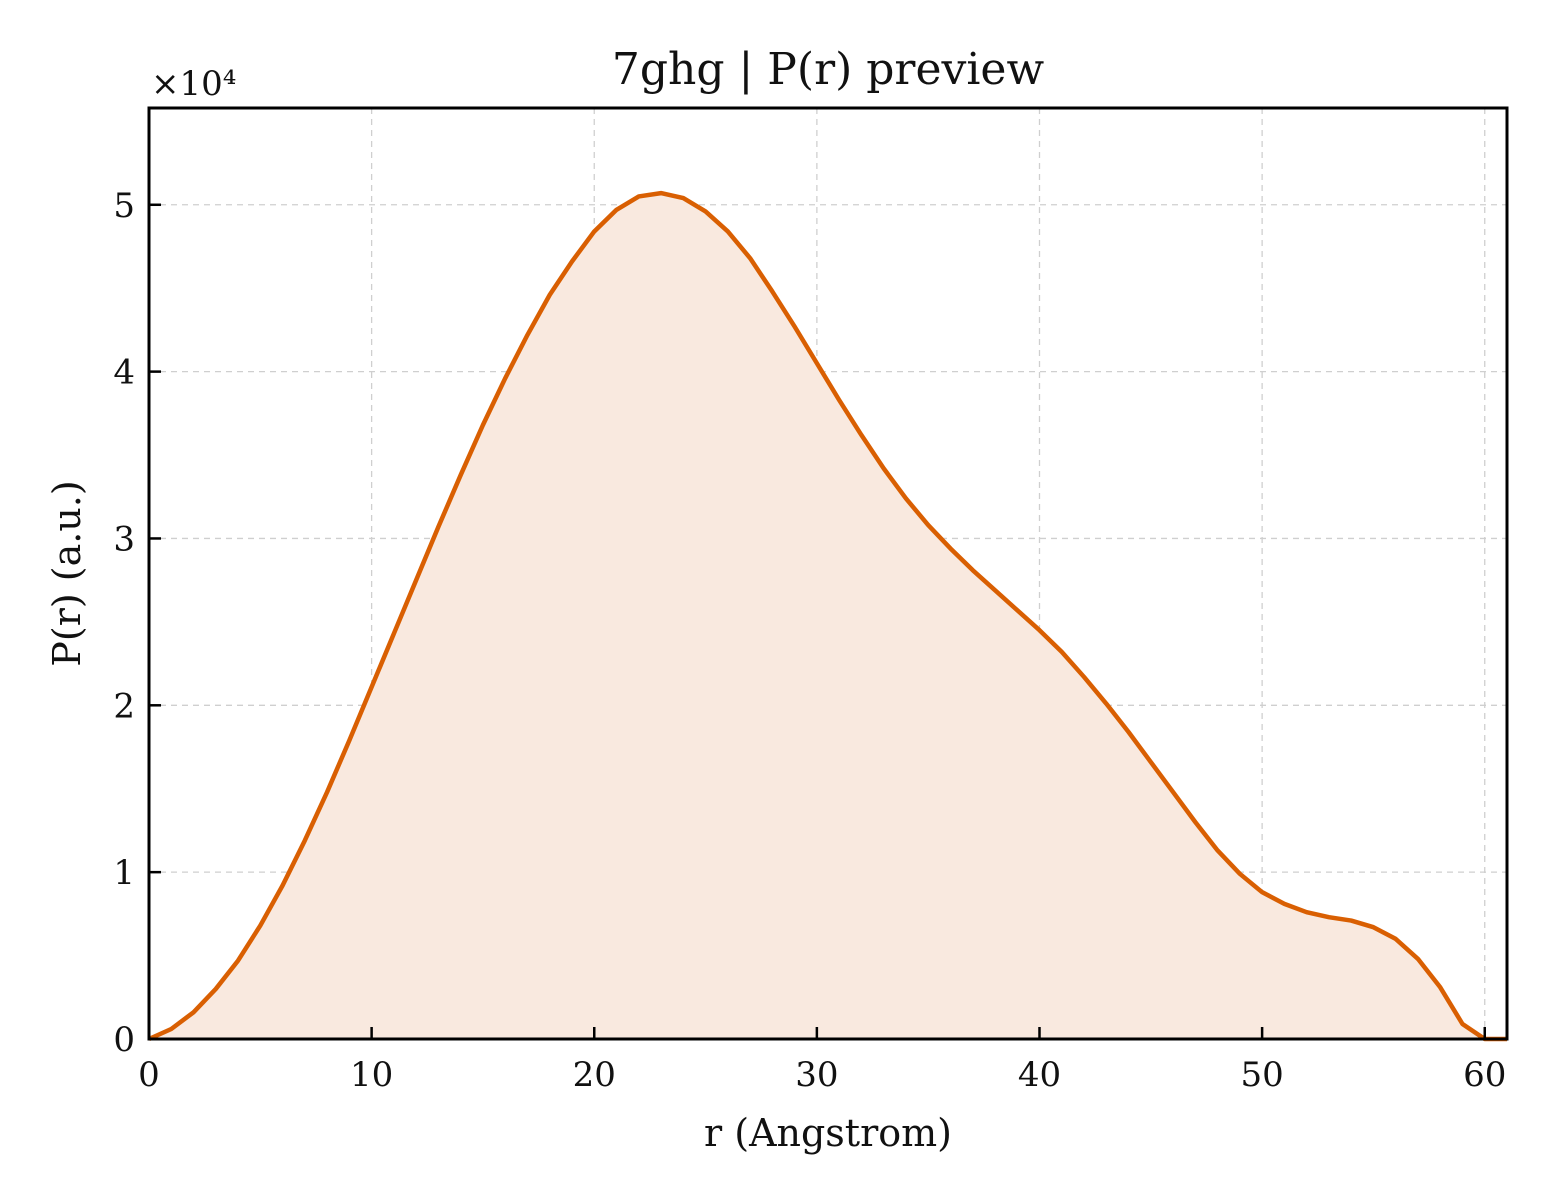 The width and height of the screenshot is (1560, 1200). What do you see at coordinates (124, 373) in the screenshot?
I see `y-tick-label: 4` at bounding box center [124, 373].